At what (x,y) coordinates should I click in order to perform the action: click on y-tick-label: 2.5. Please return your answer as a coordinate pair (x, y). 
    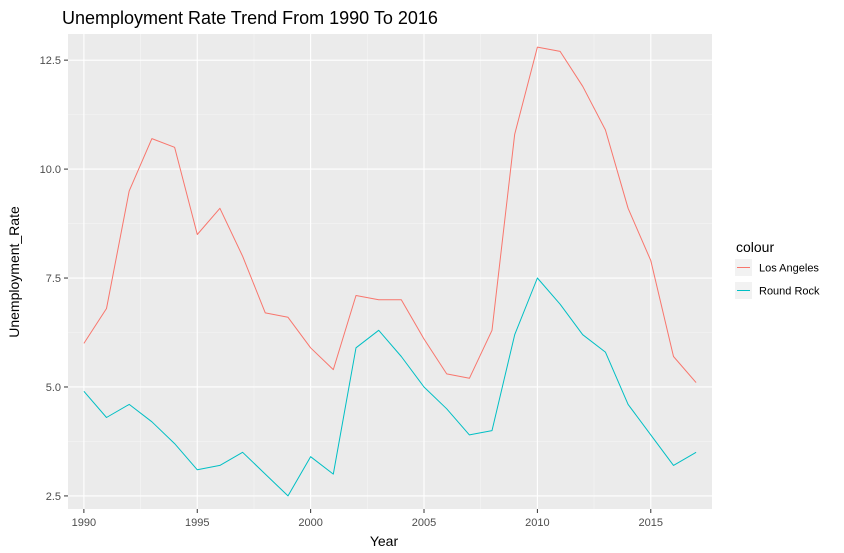
    Looking at the image, I should click on (53, 497).